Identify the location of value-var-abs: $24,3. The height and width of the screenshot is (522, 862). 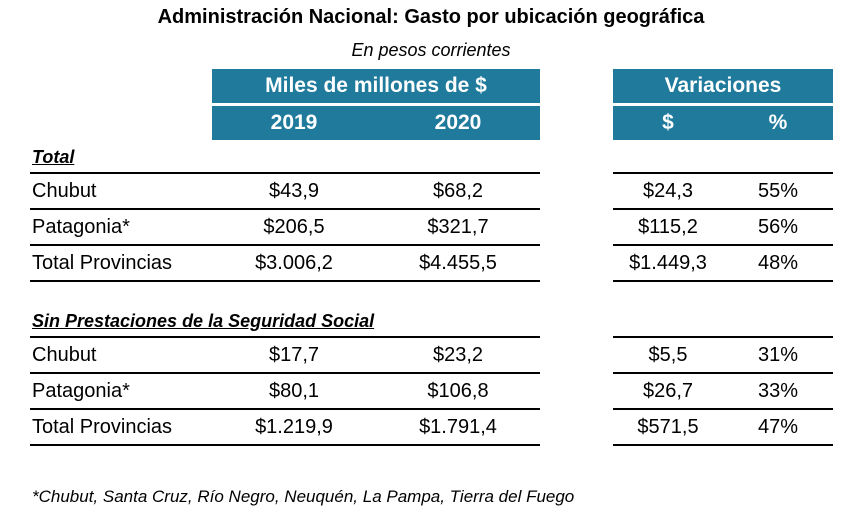
(668, 190).